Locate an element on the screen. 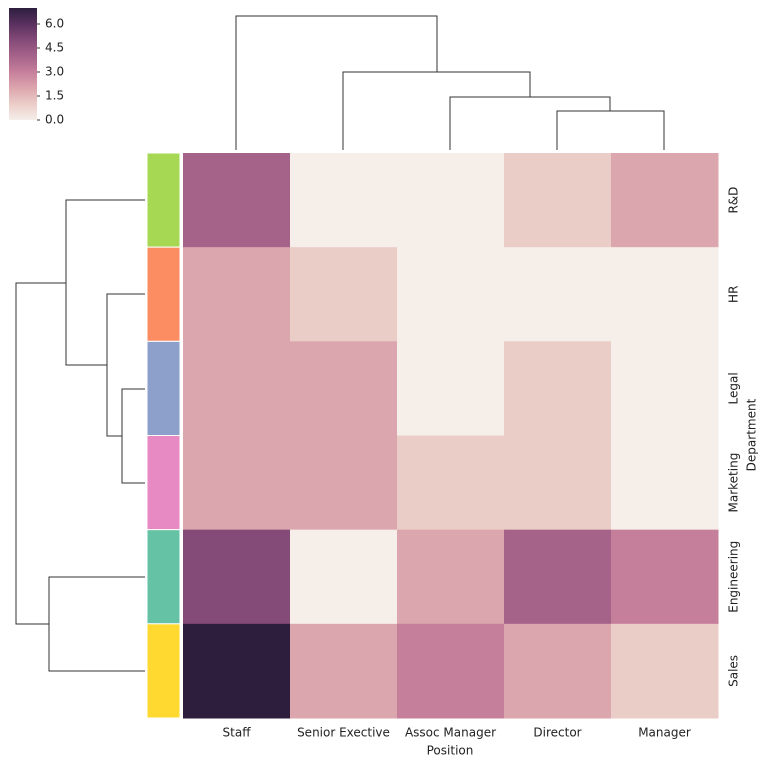  y-axis-label: Department is located at coordinates (752, 434).